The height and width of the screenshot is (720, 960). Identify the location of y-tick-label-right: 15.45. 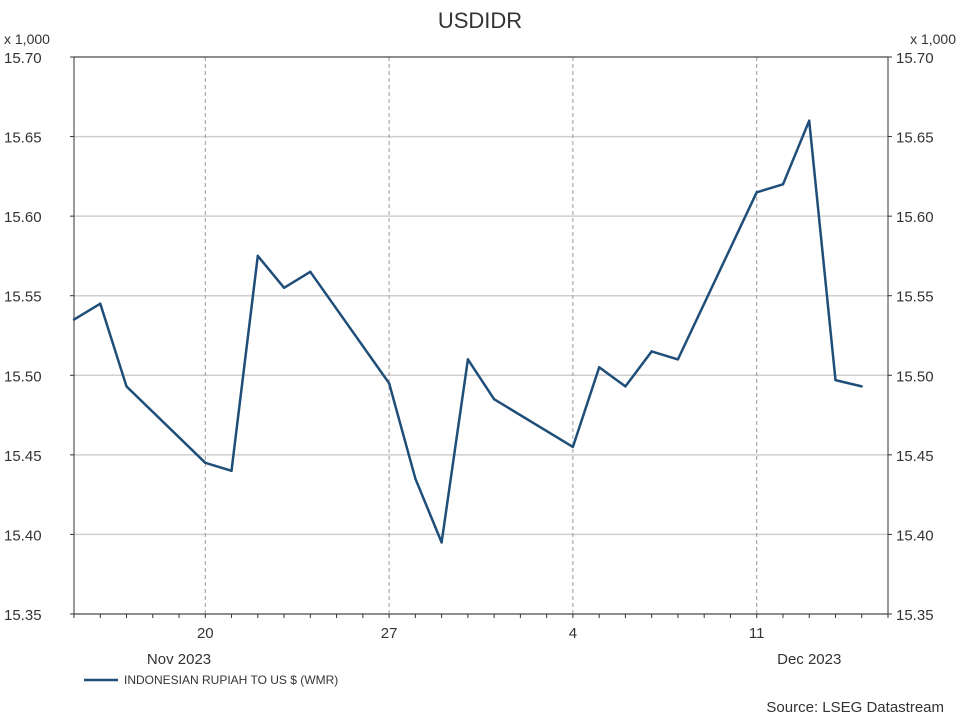
(915, 456).